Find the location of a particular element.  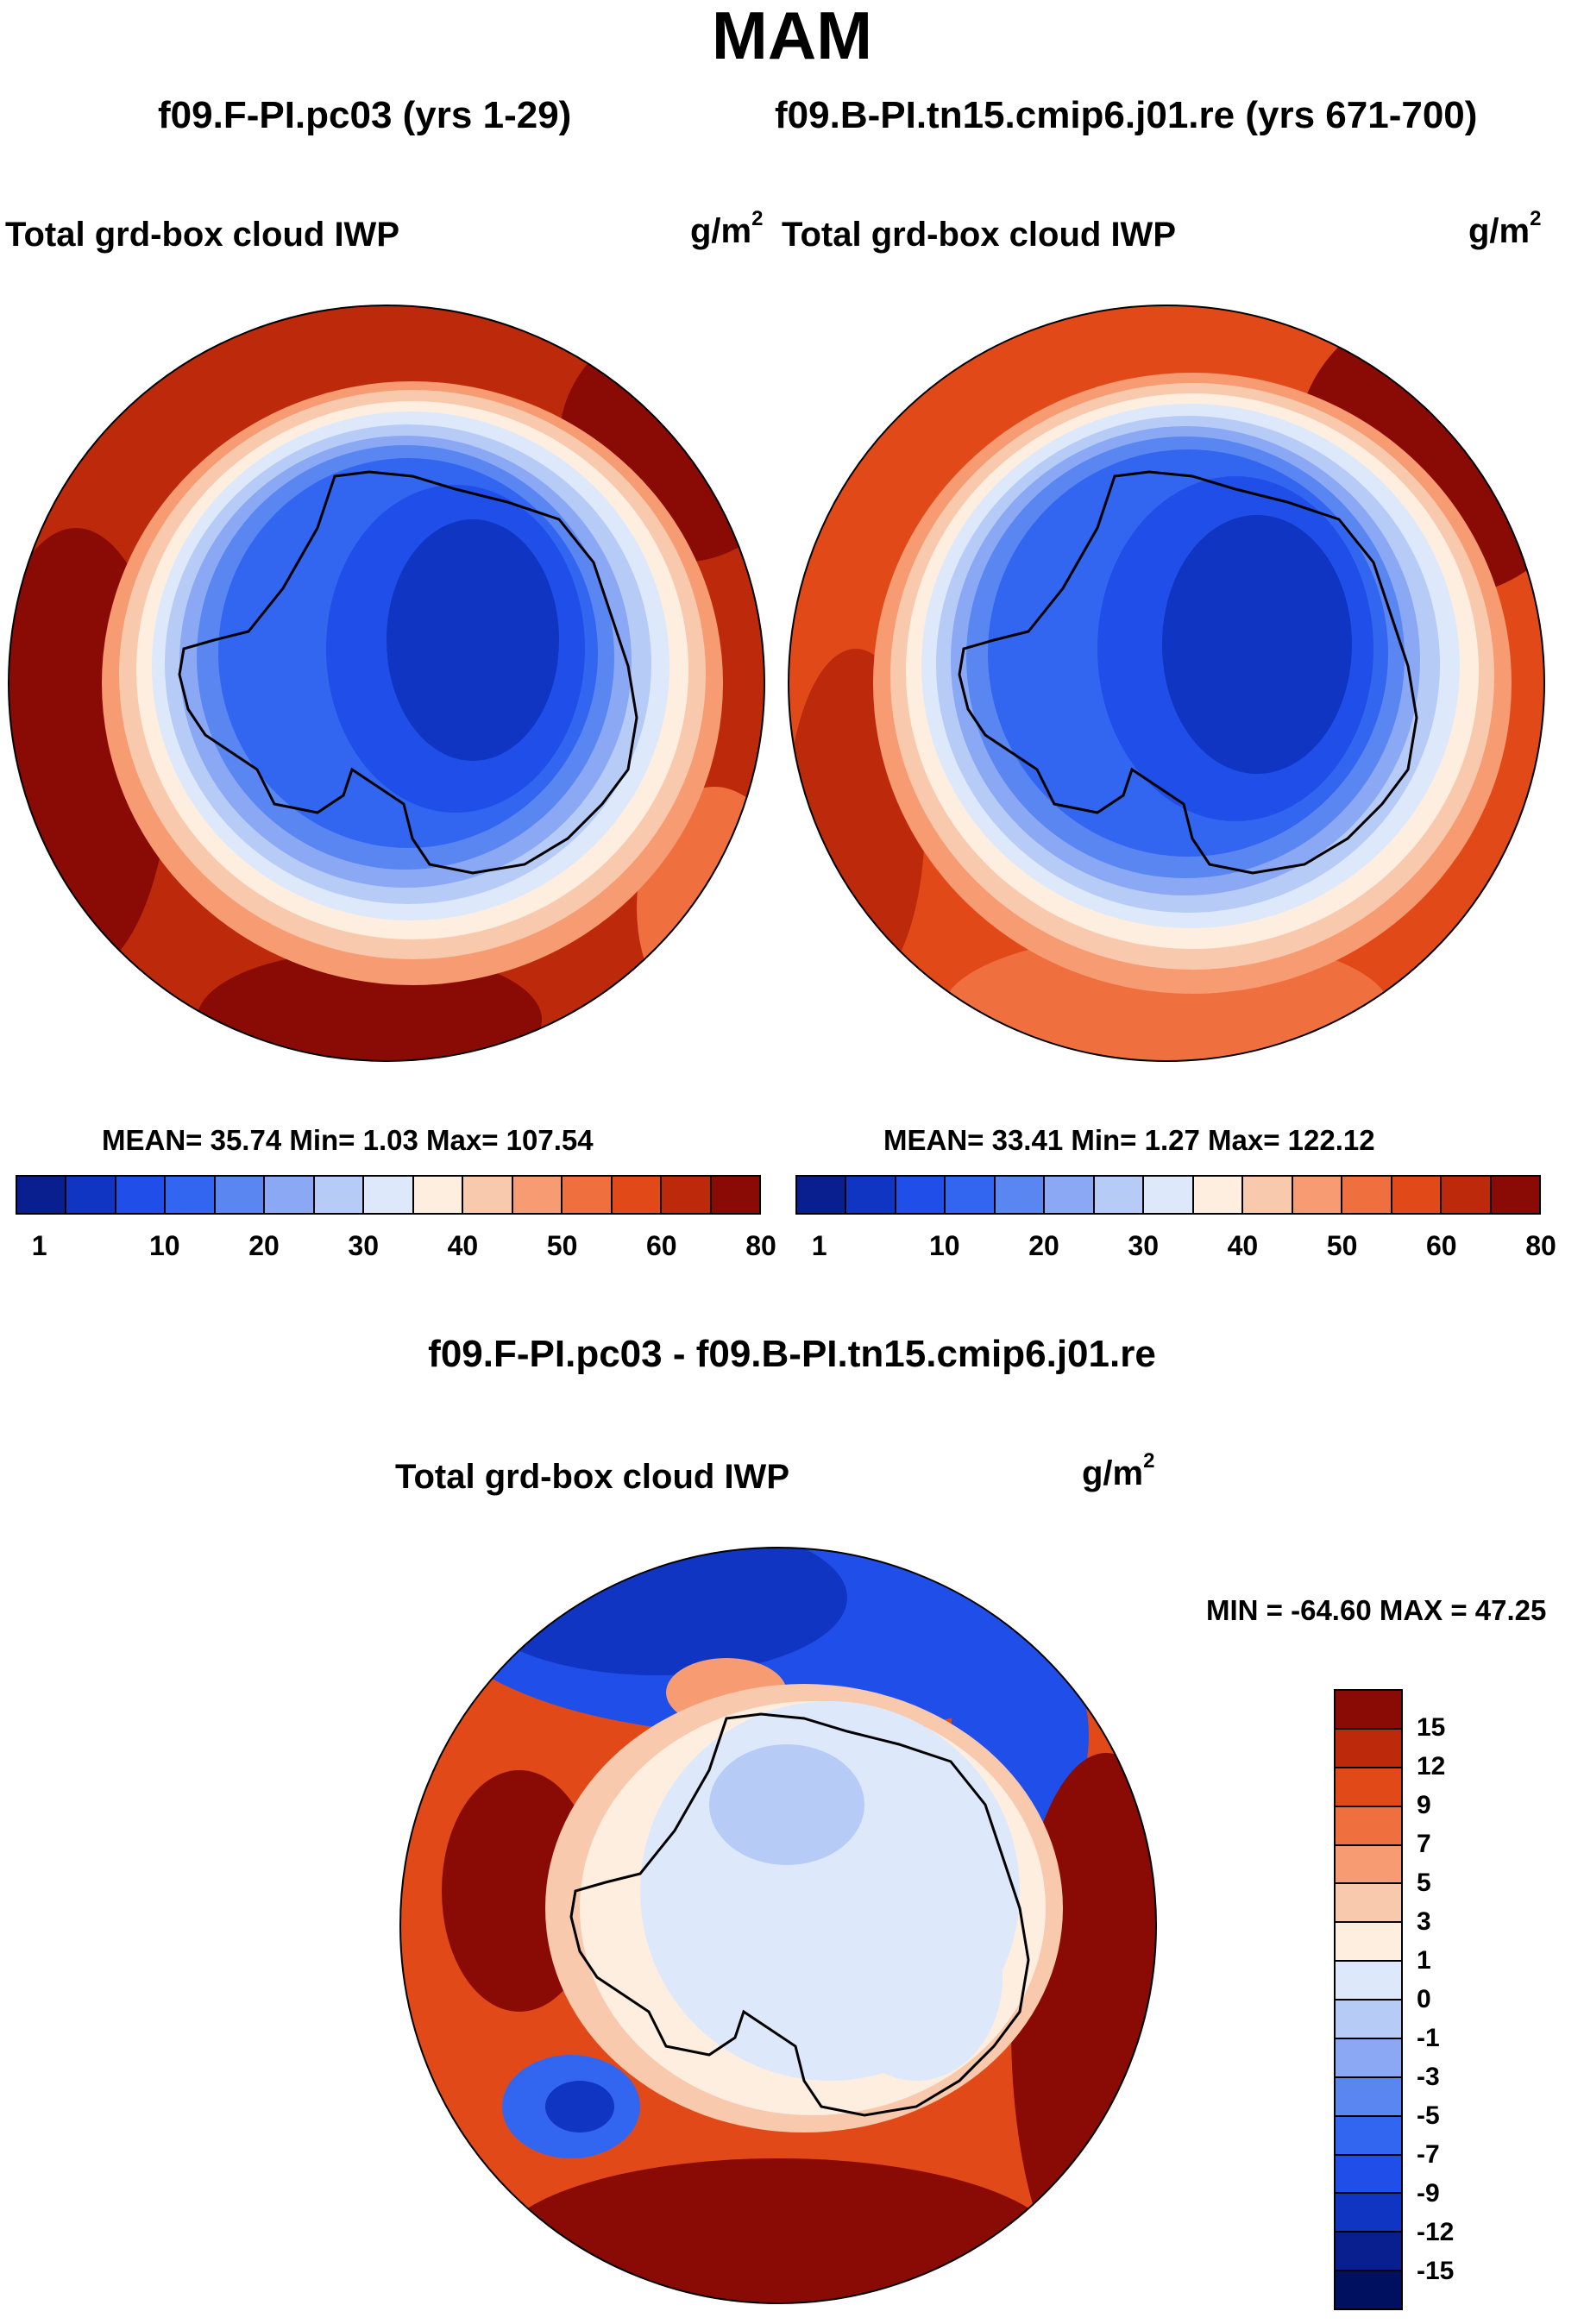

diff-colorbar-ticks: 15 12 9 7 5 3 1 0 -1 -3 -5 -7 -9 -12 -15 is located at coordinates (1469, 2000).